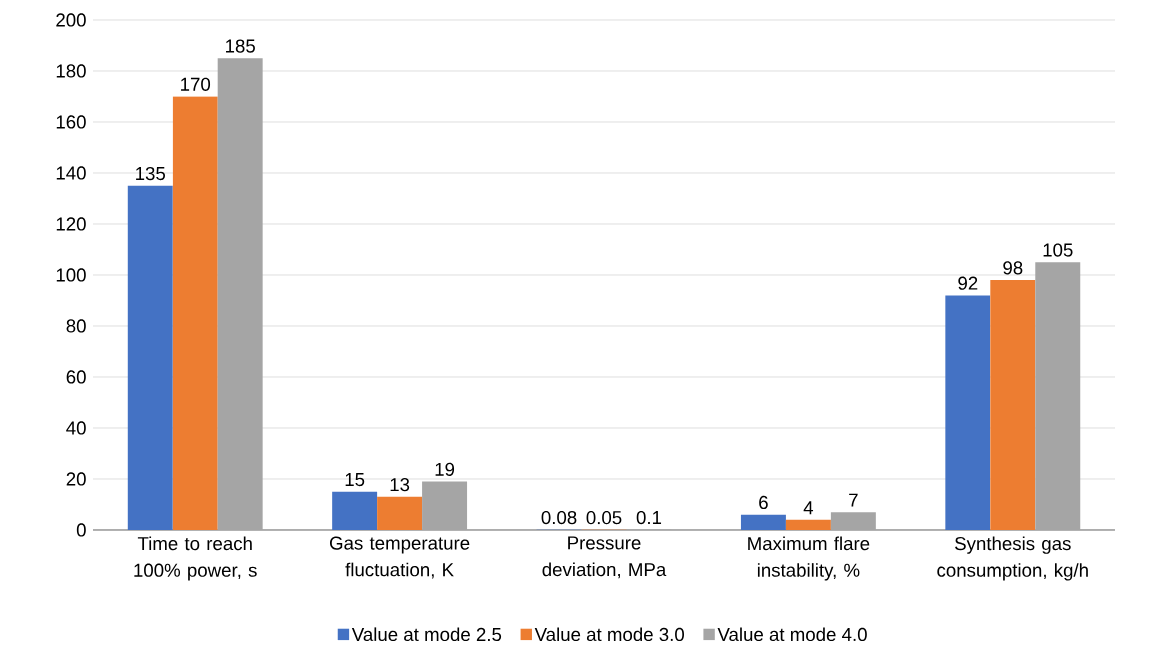 This screenshot has height=660, width=1150. What do you see at coordinates (853, 500) in the screenshot?
I see `data-label: 7` at bounding box center [853, 500].